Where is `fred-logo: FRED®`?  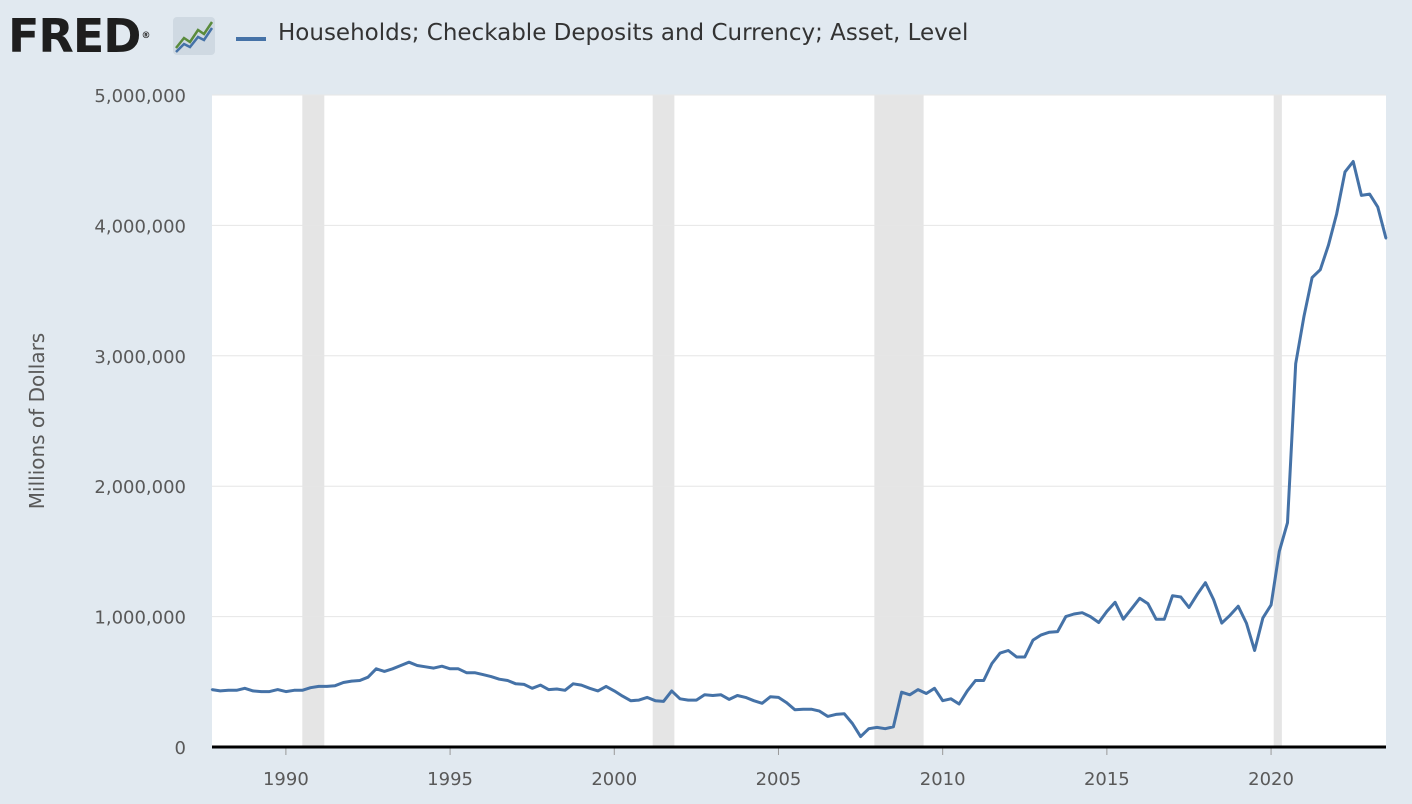
fred-logo: FRED® is located at coordinates (79, 36).